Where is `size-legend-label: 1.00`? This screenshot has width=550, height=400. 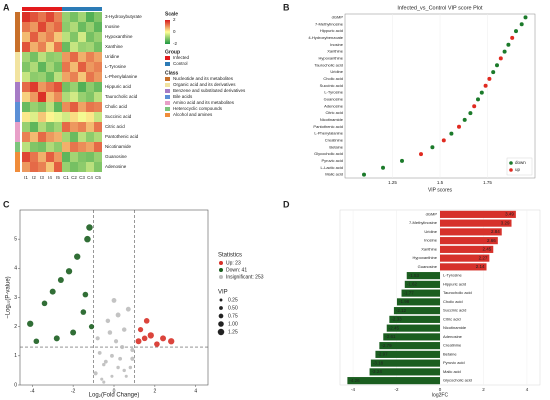
size-legend-label: 1.00 is located at coordinates (233, 324).